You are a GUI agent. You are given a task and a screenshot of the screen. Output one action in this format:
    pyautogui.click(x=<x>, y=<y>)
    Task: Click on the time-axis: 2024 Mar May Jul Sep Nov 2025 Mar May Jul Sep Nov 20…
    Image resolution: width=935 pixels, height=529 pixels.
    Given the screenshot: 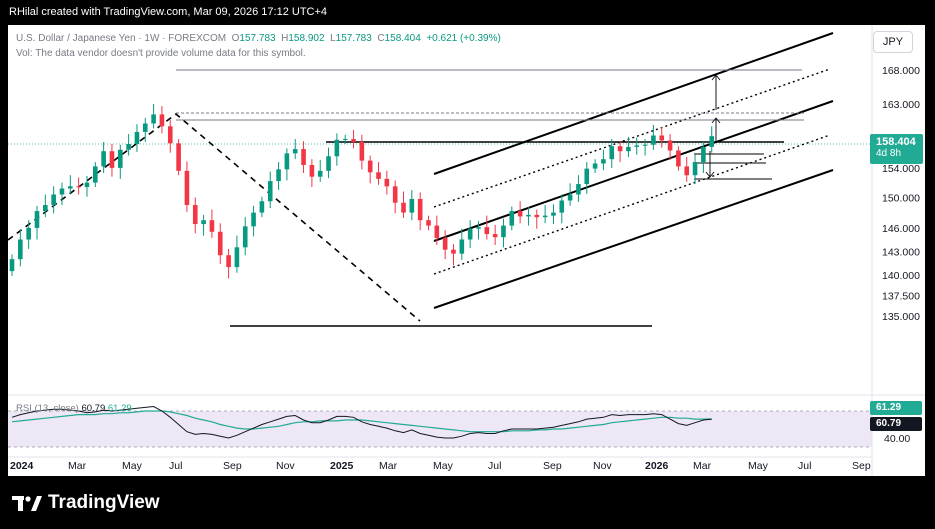 What is the action you would take?
    pyautogui.click(x=440, y=466)
    